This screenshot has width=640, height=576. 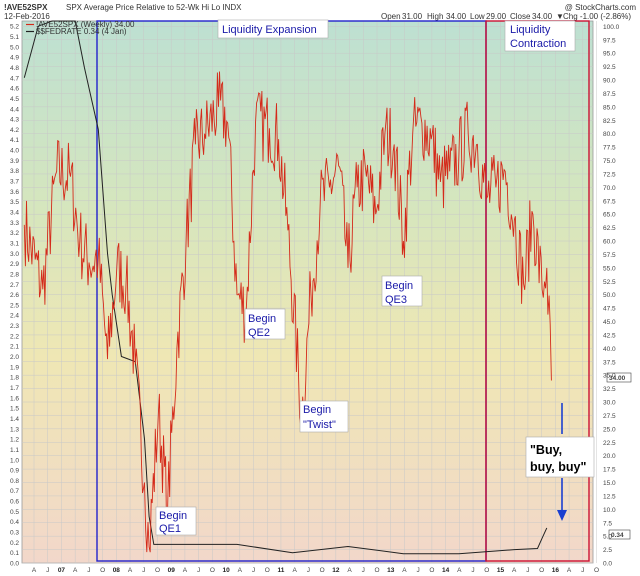 I want to click on x-tick-label: 08, so click(x=117, y=570).